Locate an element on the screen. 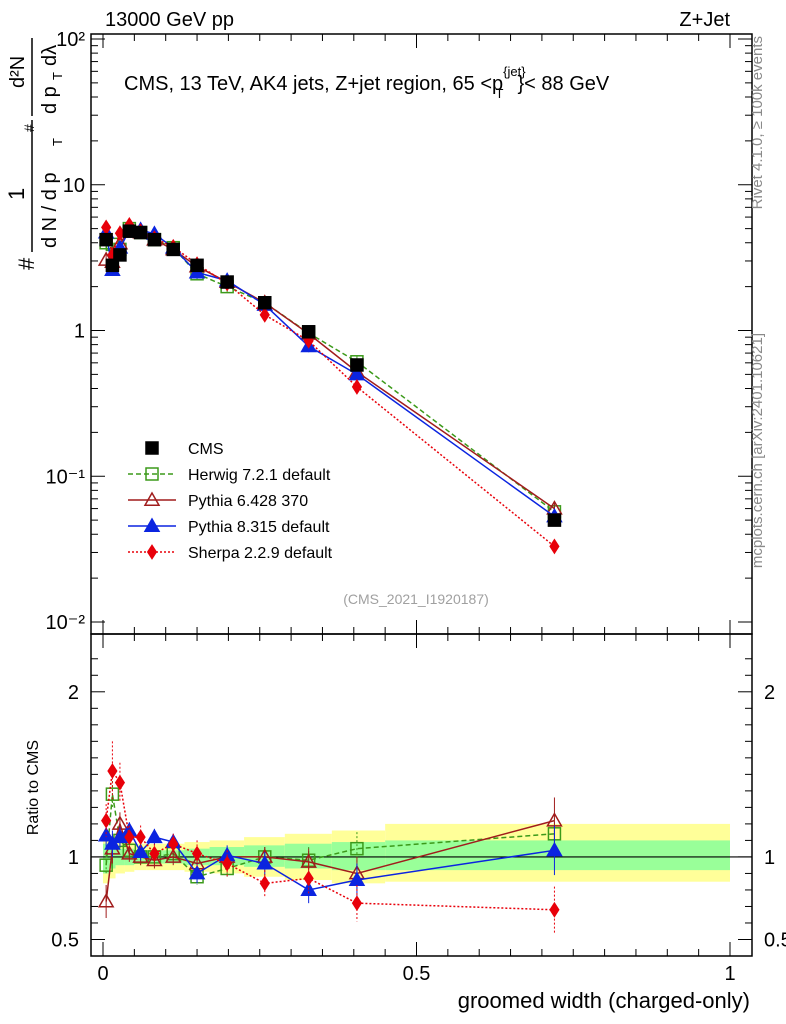  legend-label: CMS is located at coordinates (206, 449).